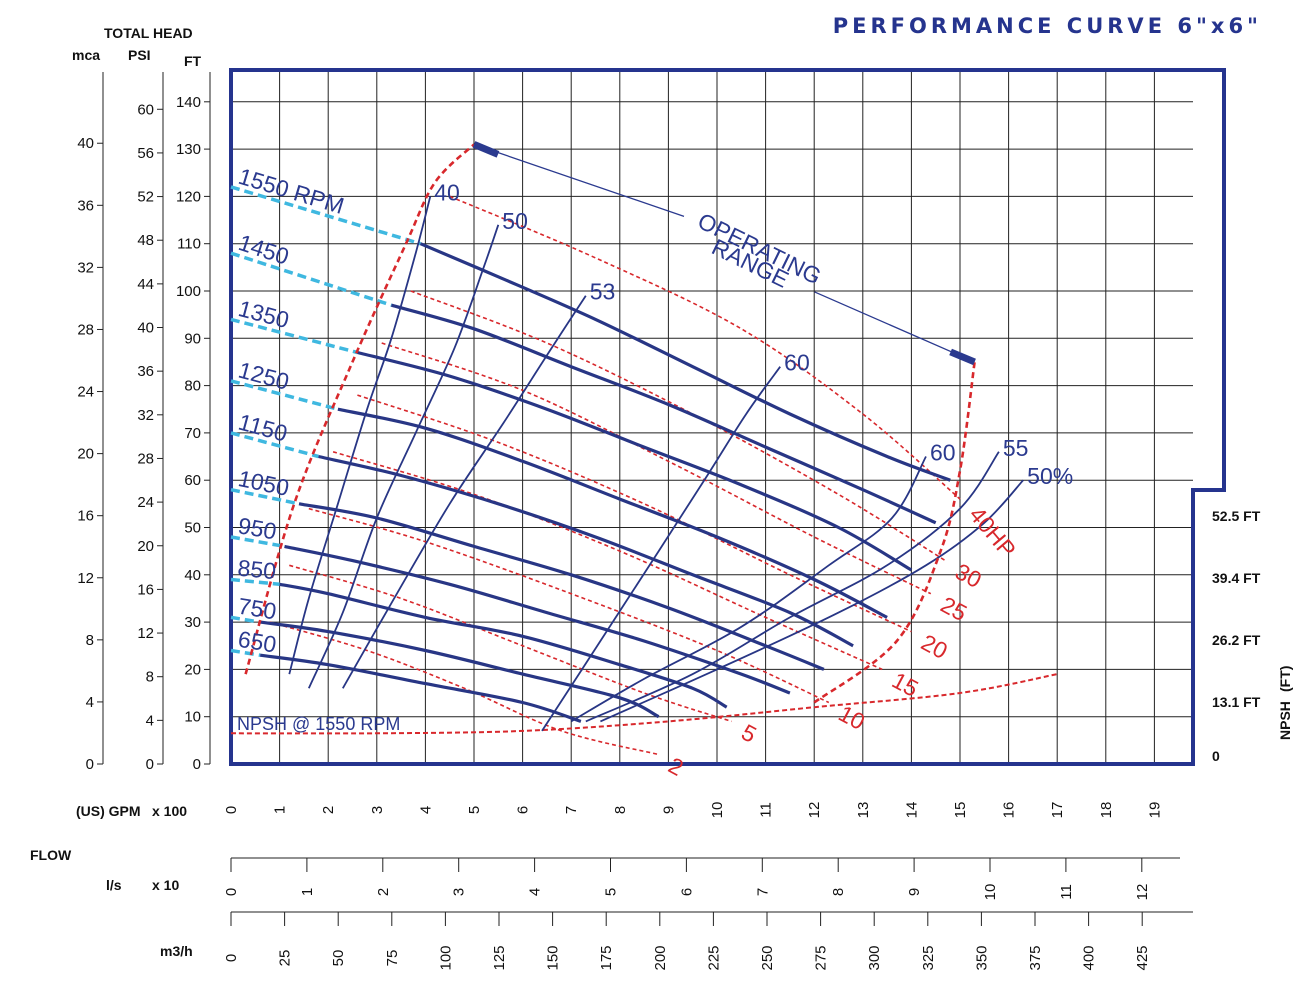 This screenshot has height=1000, width=1306. What do you see at coordinates (193, 61) in the screenshot?
I see `ft-axis-label: FT` at bounding box center [193, 61].